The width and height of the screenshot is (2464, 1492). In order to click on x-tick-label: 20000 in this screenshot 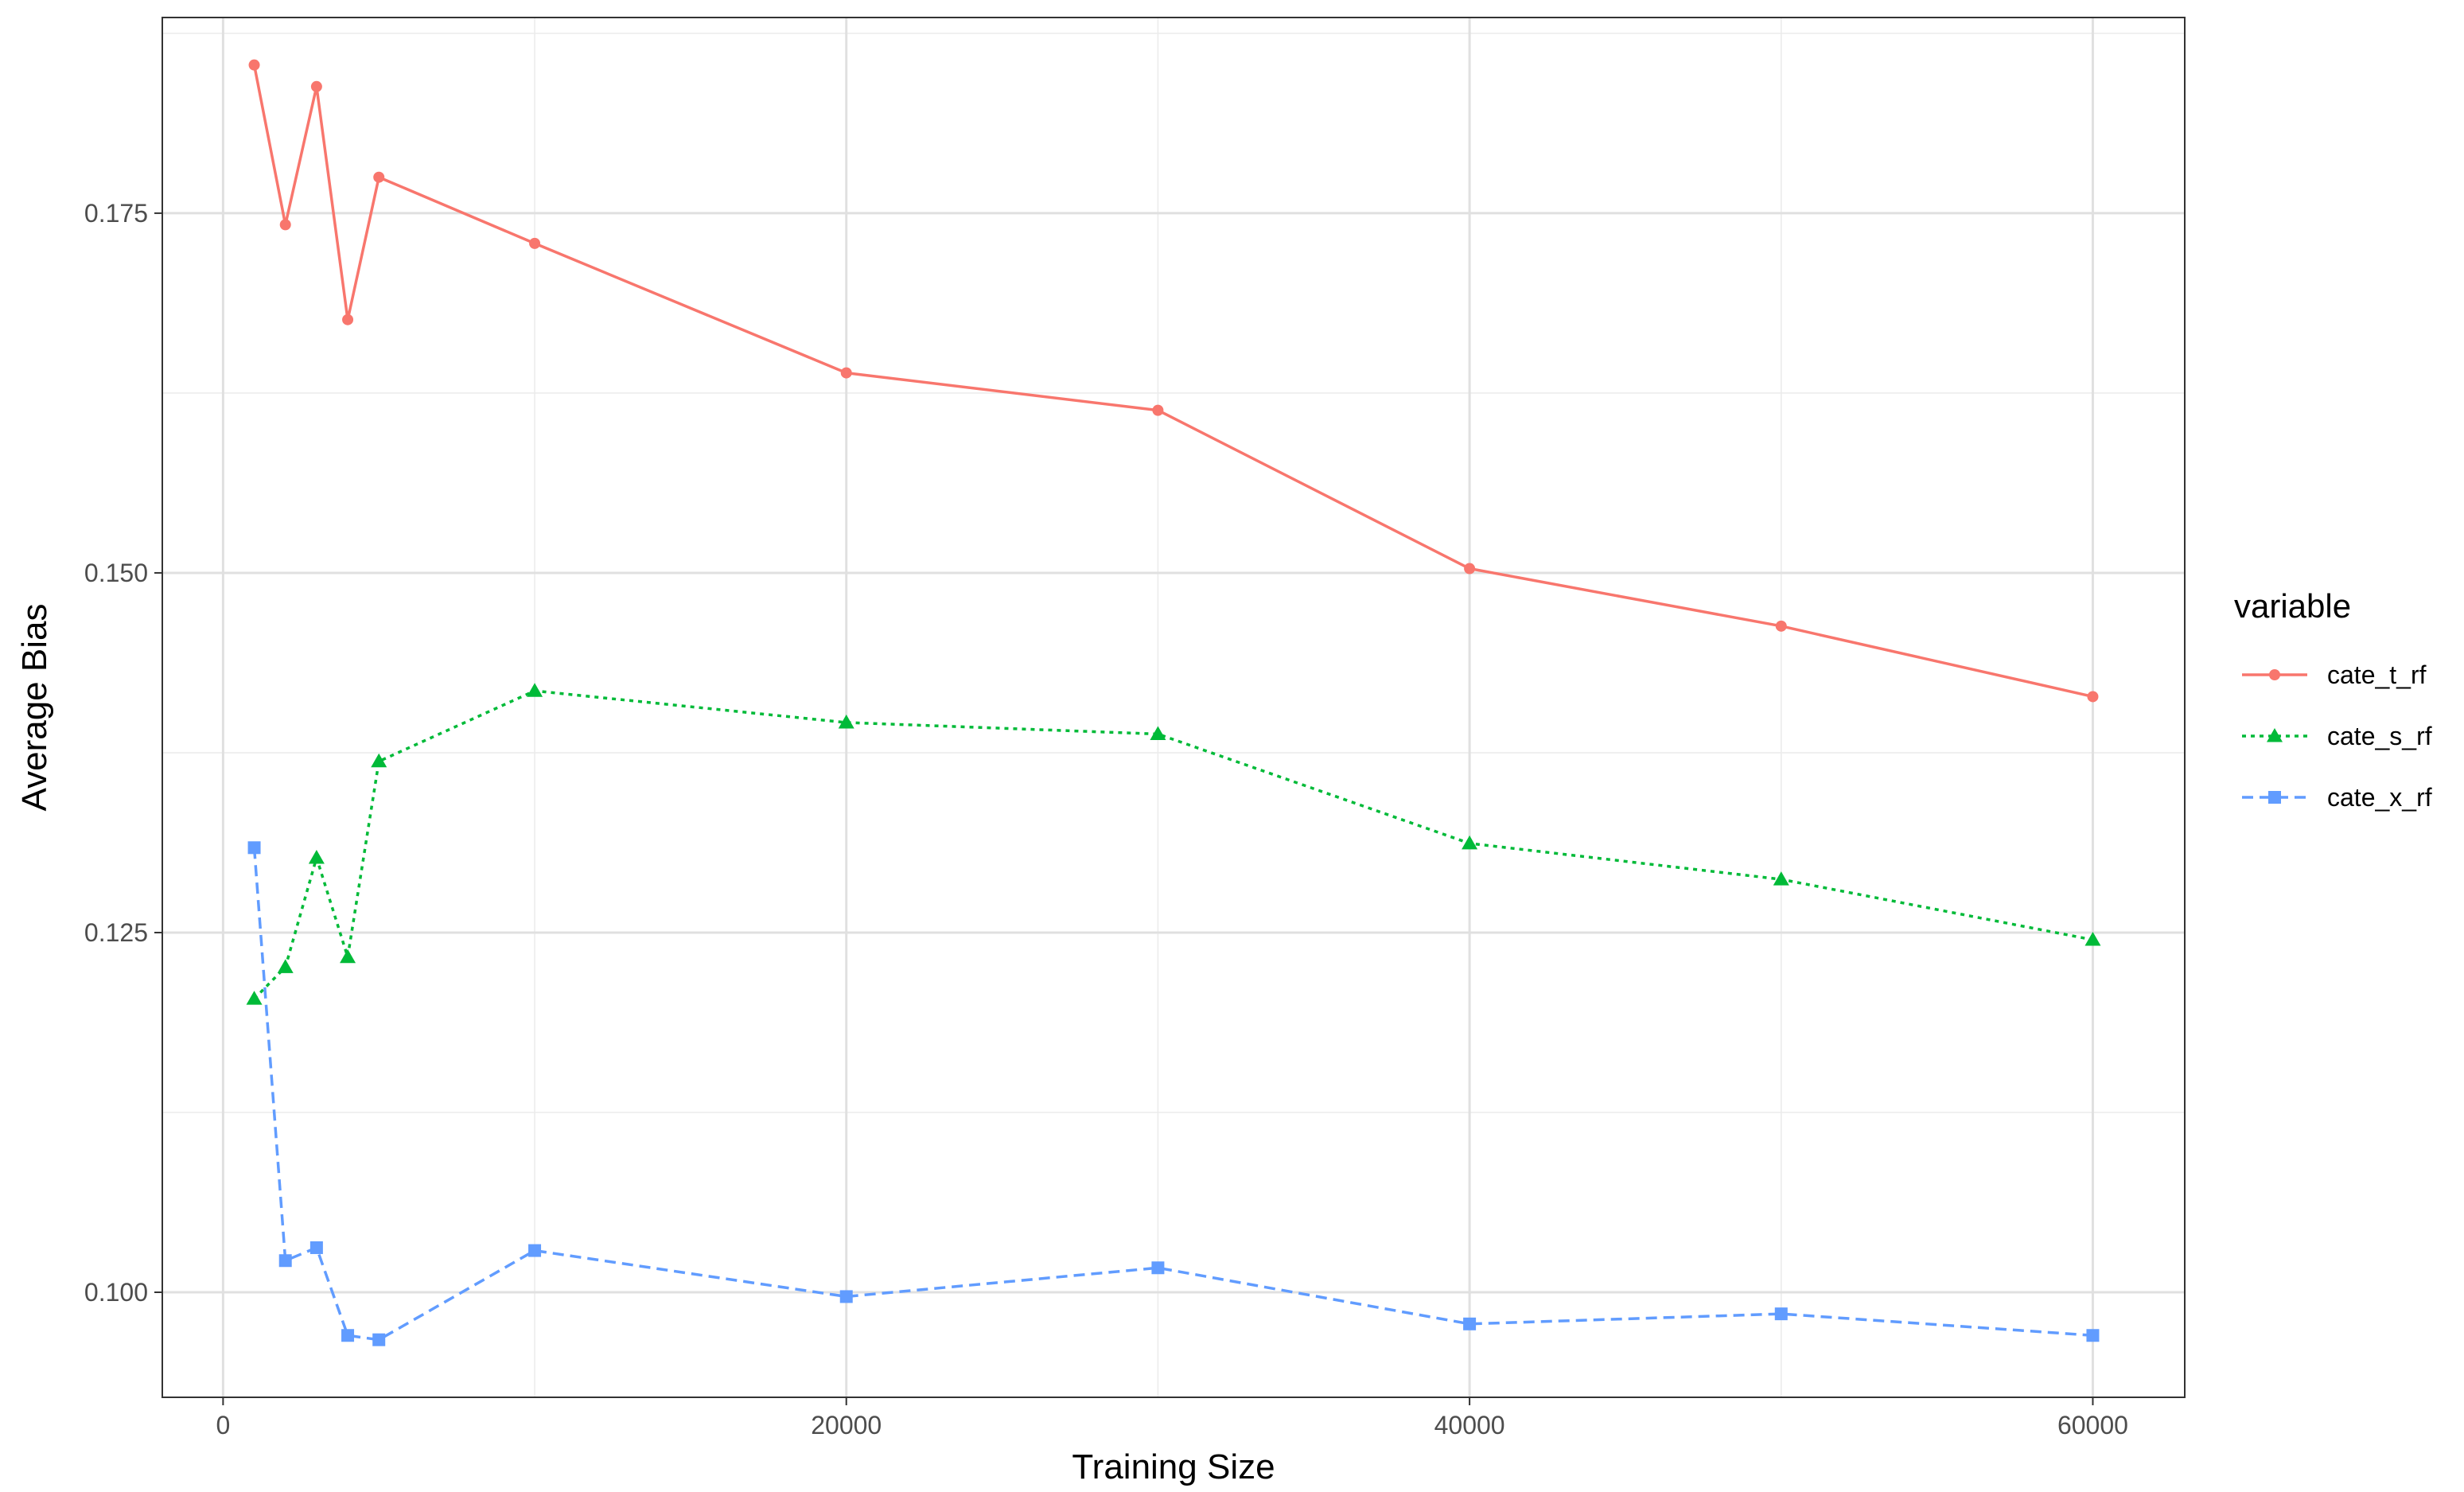, I will do `click(846, 1425)`.